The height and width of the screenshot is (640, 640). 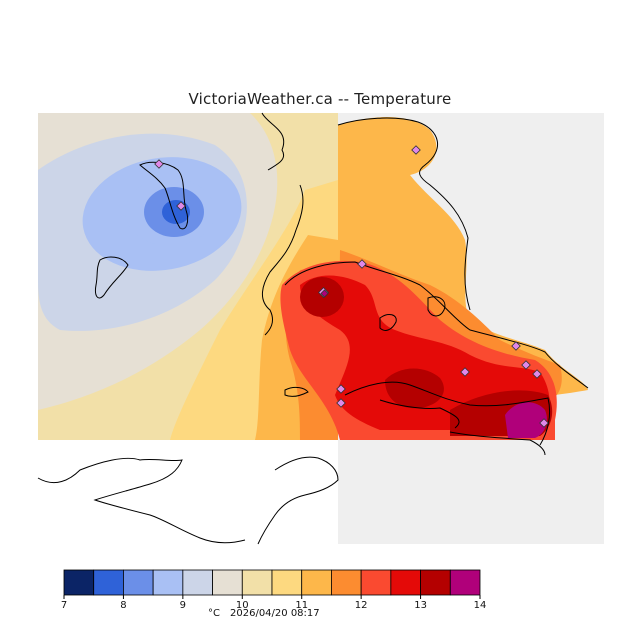 What do you see at coordinates (275, 613) in the screenshot?
I see `timestamp: 2026/04/20 08:17` at bounding box center [275, 613].